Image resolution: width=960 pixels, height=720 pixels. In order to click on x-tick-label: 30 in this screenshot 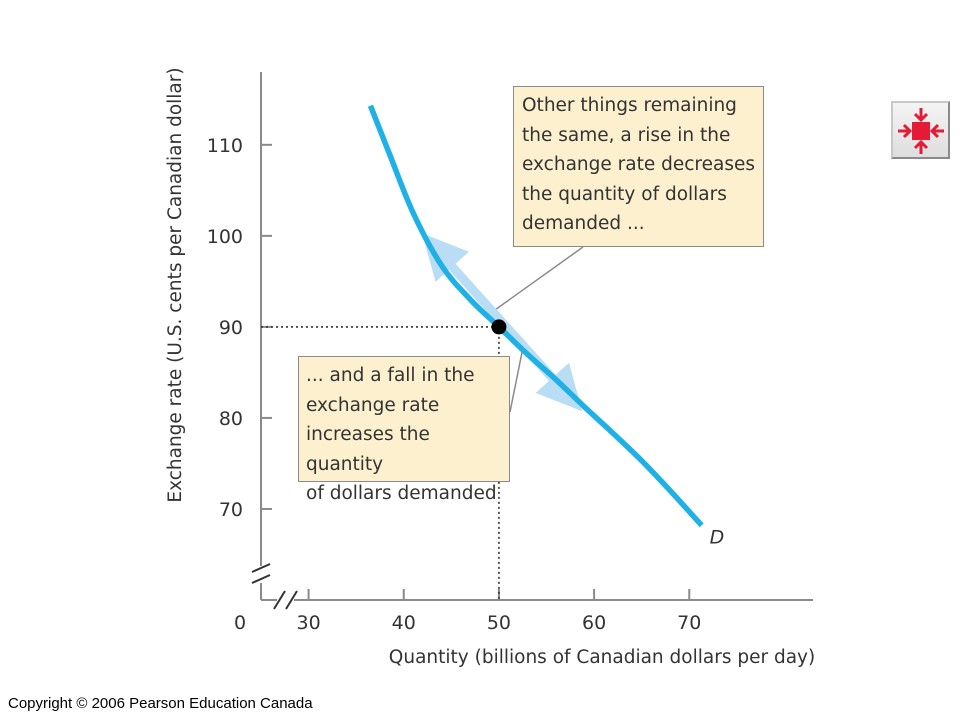, I will do `click(308, 623)`.